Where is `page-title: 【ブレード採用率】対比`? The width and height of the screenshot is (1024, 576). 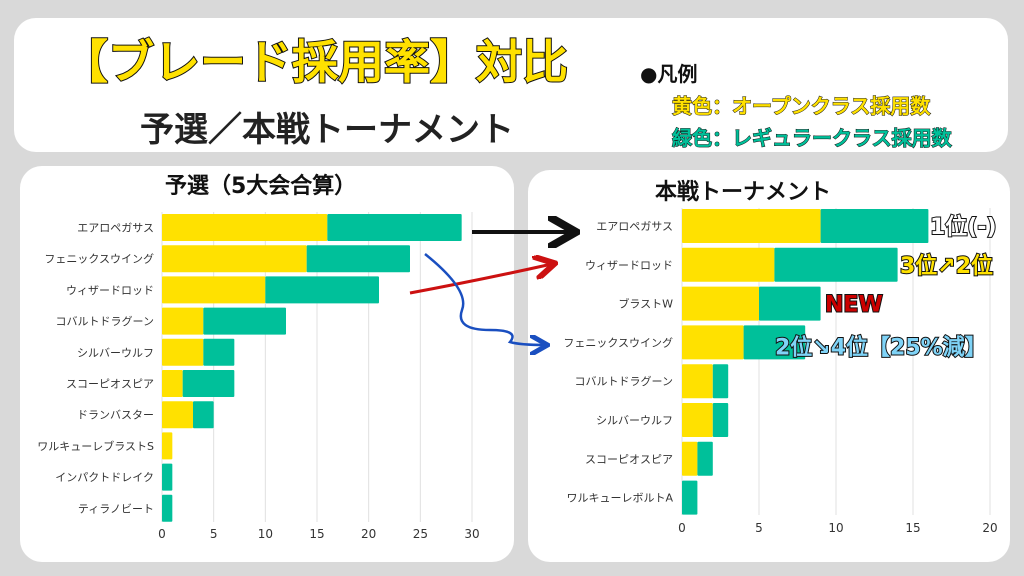
page-title: 【ブレード採用率】対比 is located at coordinates (315, 62).